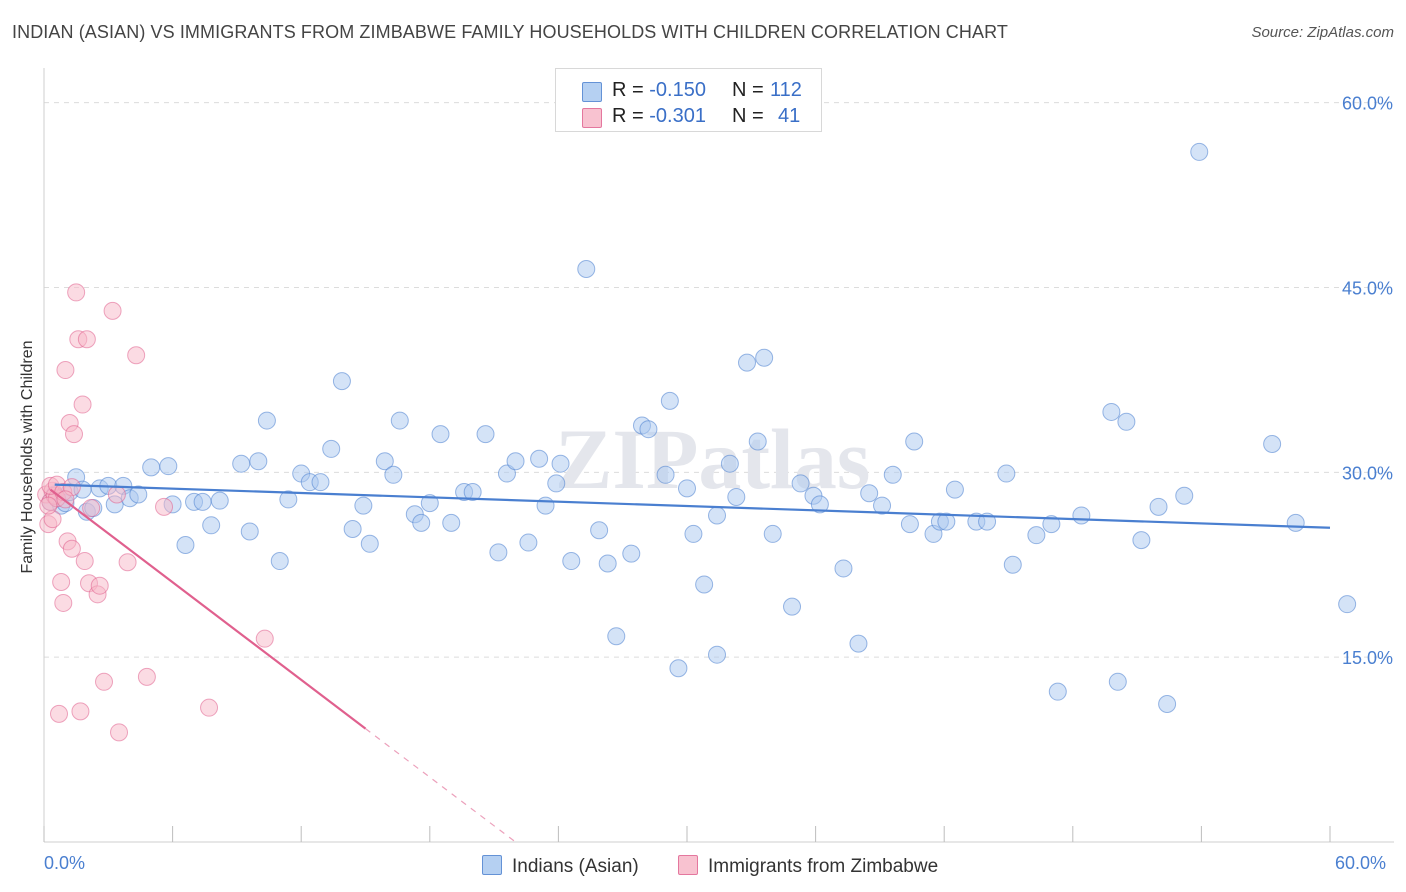  Describe the element at coordinates (823, 866) in the screenshot. I see `legend-label: Immigrants from Zimbabwe` at that location.